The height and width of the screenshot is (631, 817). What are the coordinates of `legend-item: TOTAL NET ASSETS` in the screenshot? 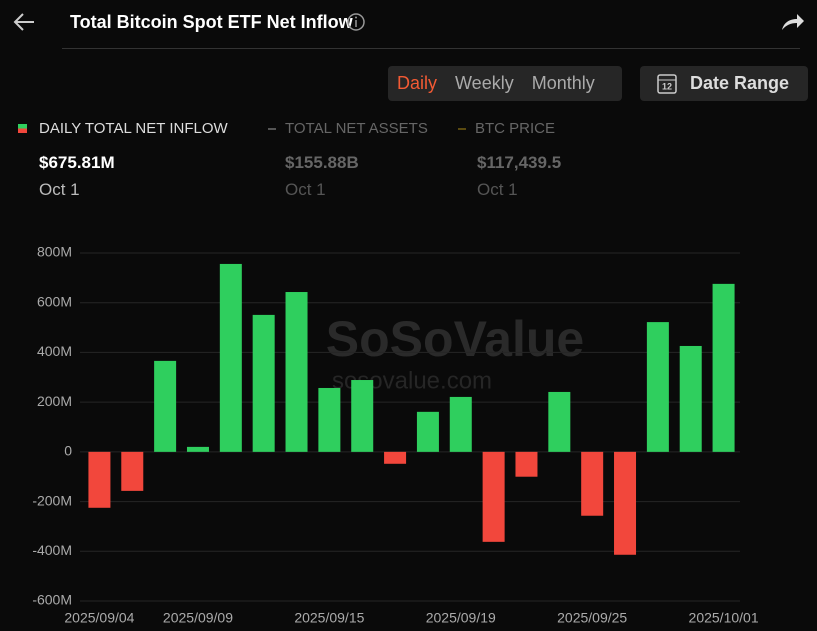 It's located at (348, 128).